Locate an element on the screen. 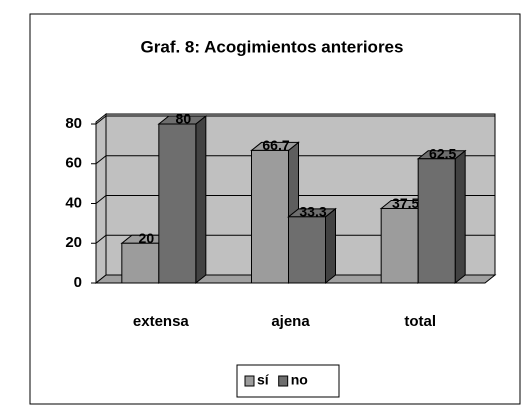  x-tick-label: extensa is located at coordinates (161, 321).